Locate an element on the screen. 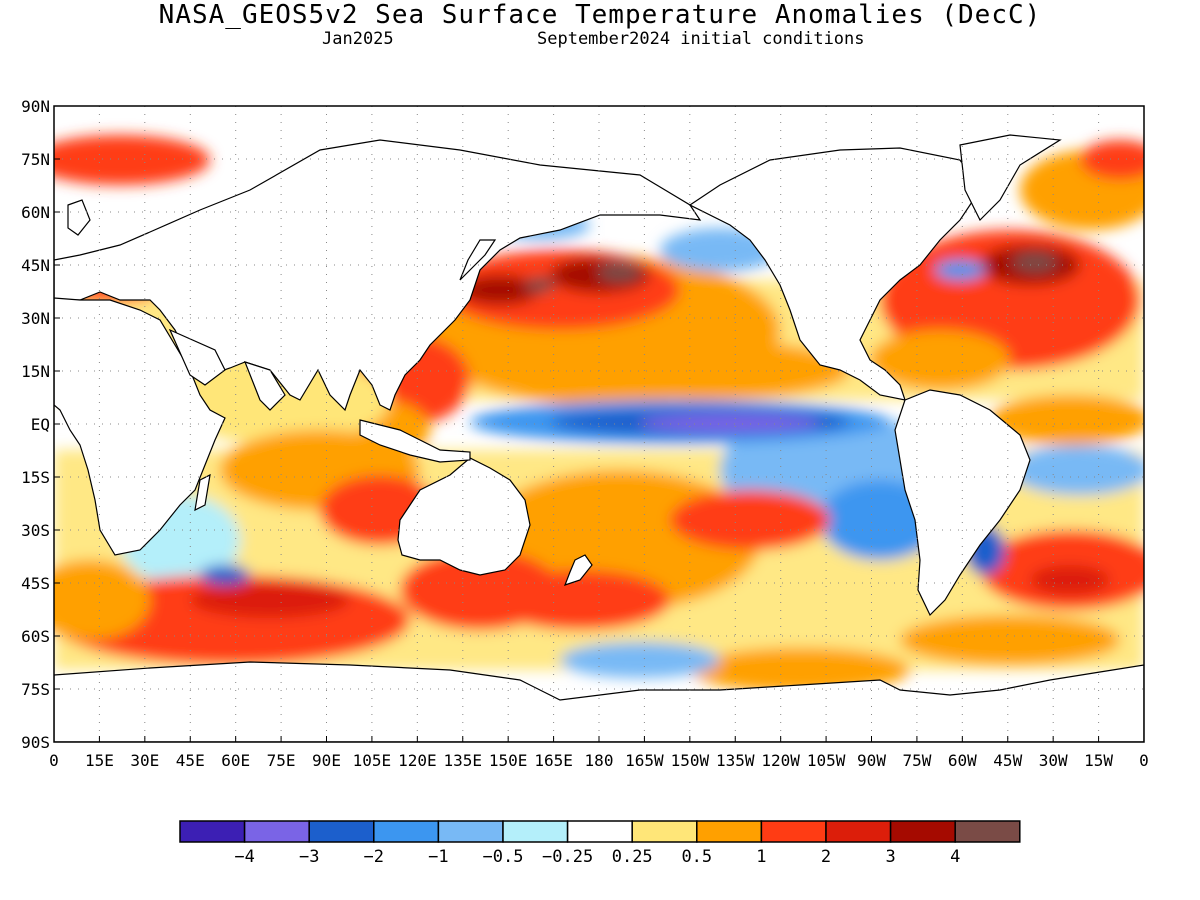 This screenshot has width=1200, height=900. lat-label: 15N is located at coordinates (35, 371).